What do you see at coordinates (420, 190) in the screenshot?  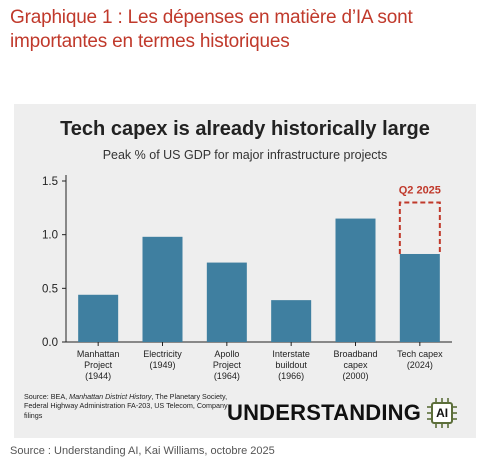 I see `projection-label: Q2 2025` at bounding box center [420, 190].